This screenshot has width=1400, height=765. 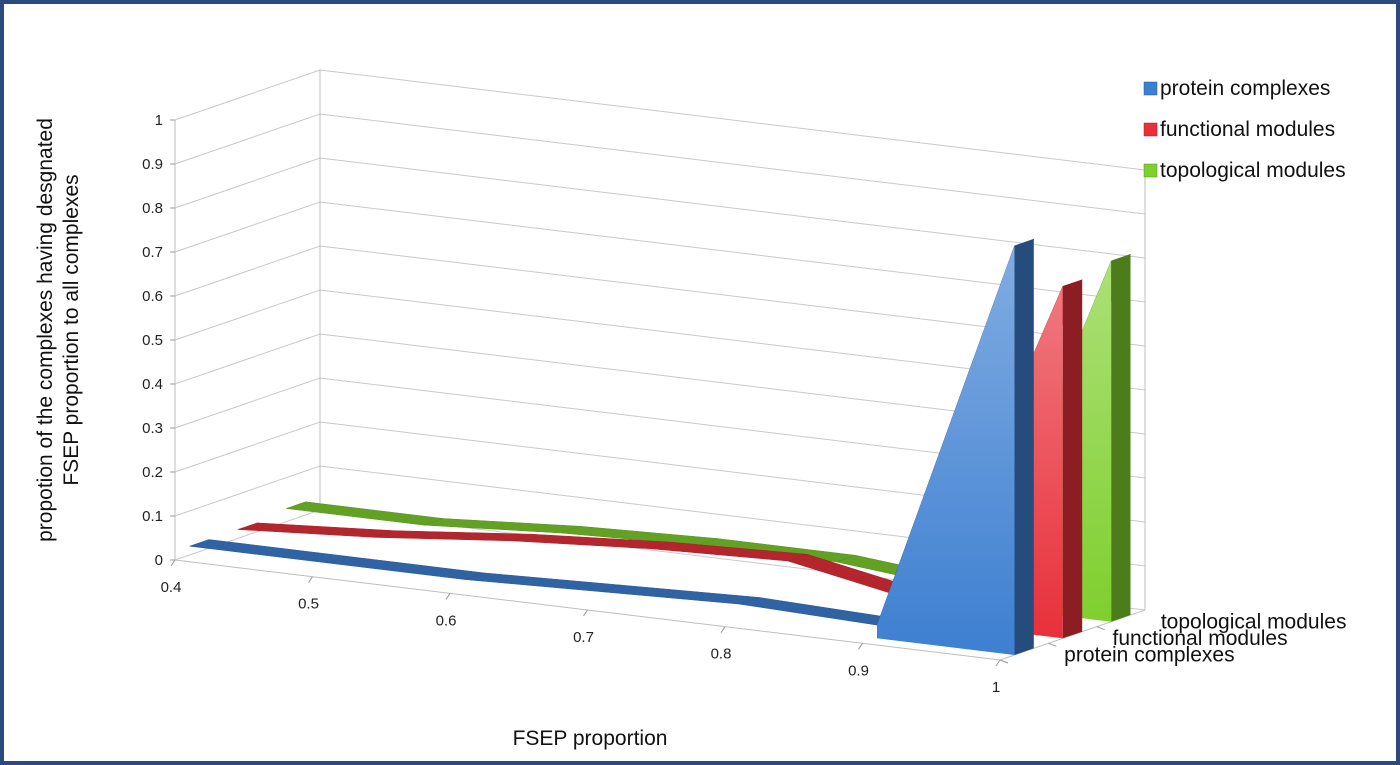 I want to click on x-tick-label: 0.8, so click(x=721, y=654).